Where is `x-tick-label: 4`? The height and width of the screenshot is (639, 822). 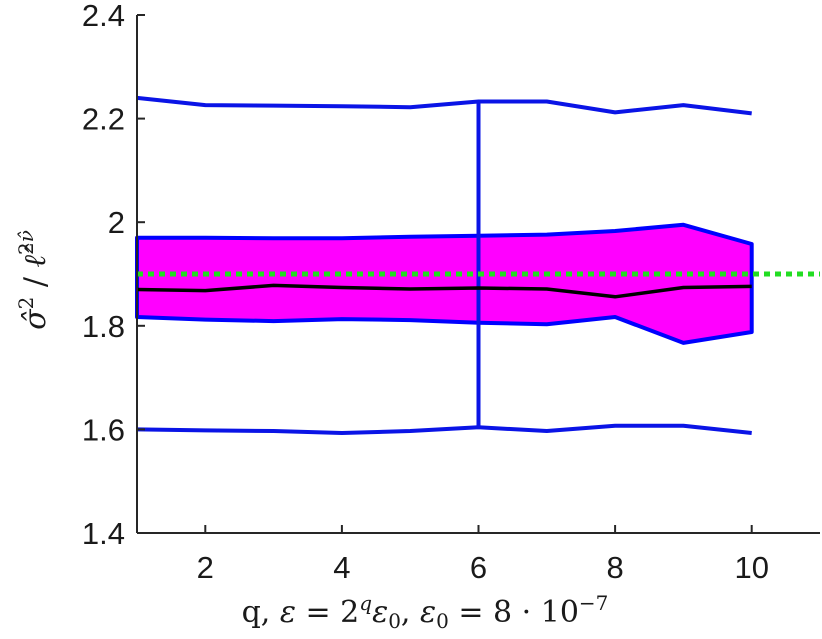 x-tick-label: 4 is located at coordinates (341, 567).